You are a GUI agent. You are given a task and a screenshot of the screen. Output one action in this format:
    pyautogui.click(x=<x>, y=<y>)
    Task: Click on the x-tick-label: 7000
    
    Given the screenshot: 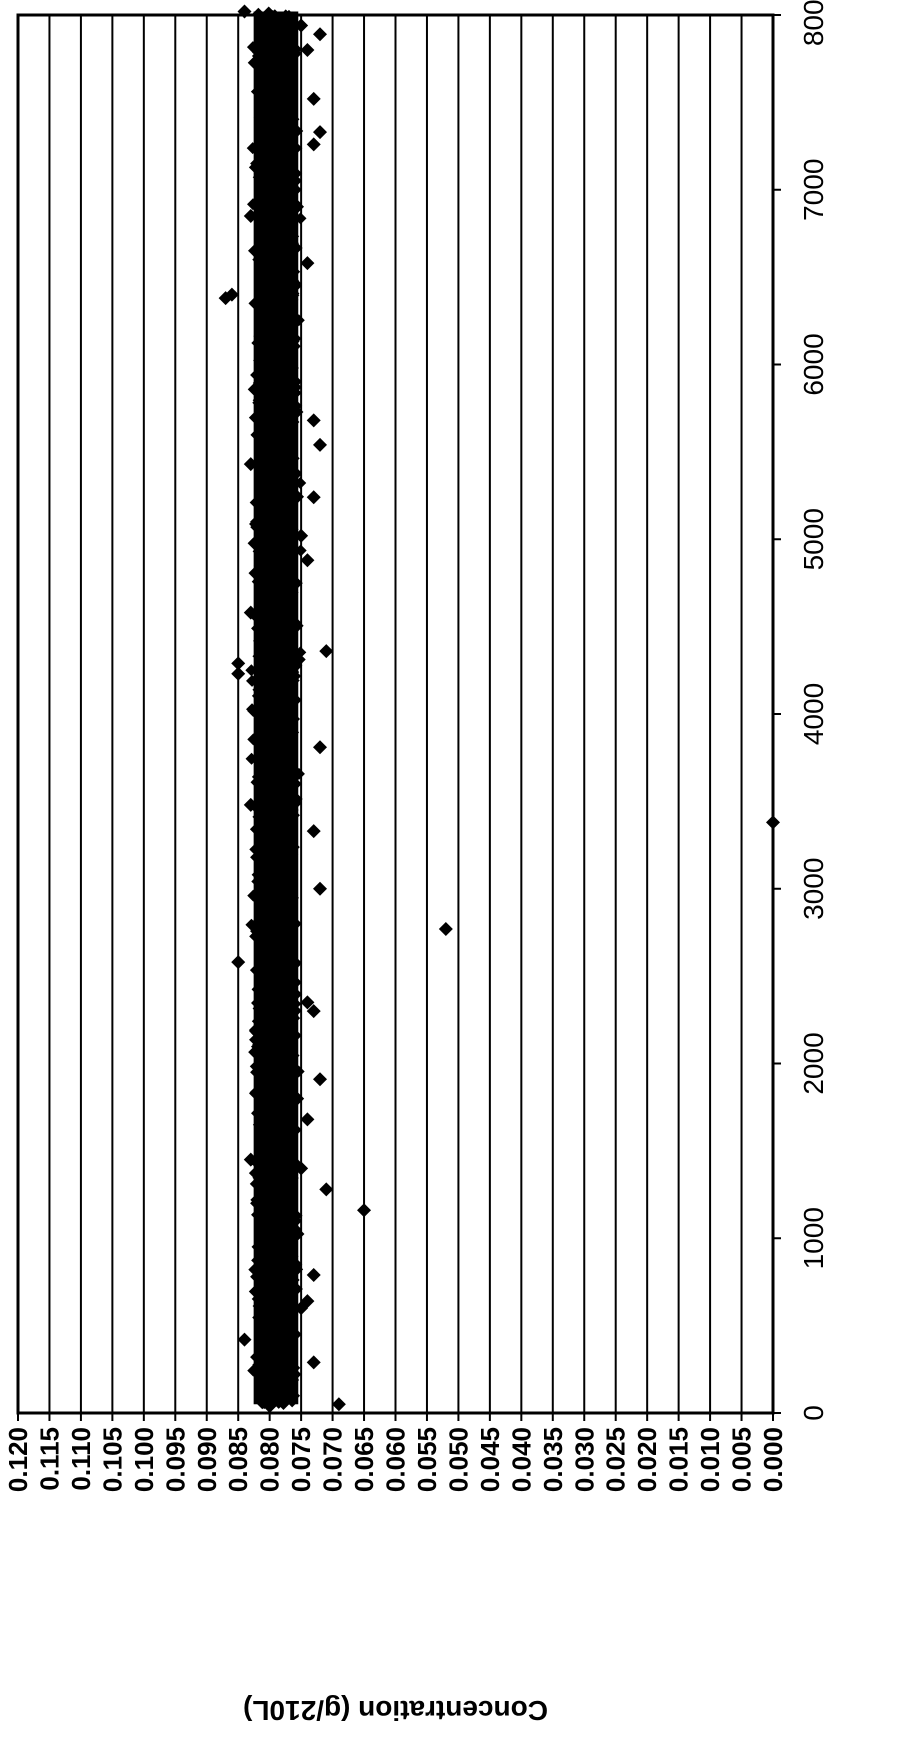 What is the action you would take?
    pyautogui.click(x=813, y=190)
    